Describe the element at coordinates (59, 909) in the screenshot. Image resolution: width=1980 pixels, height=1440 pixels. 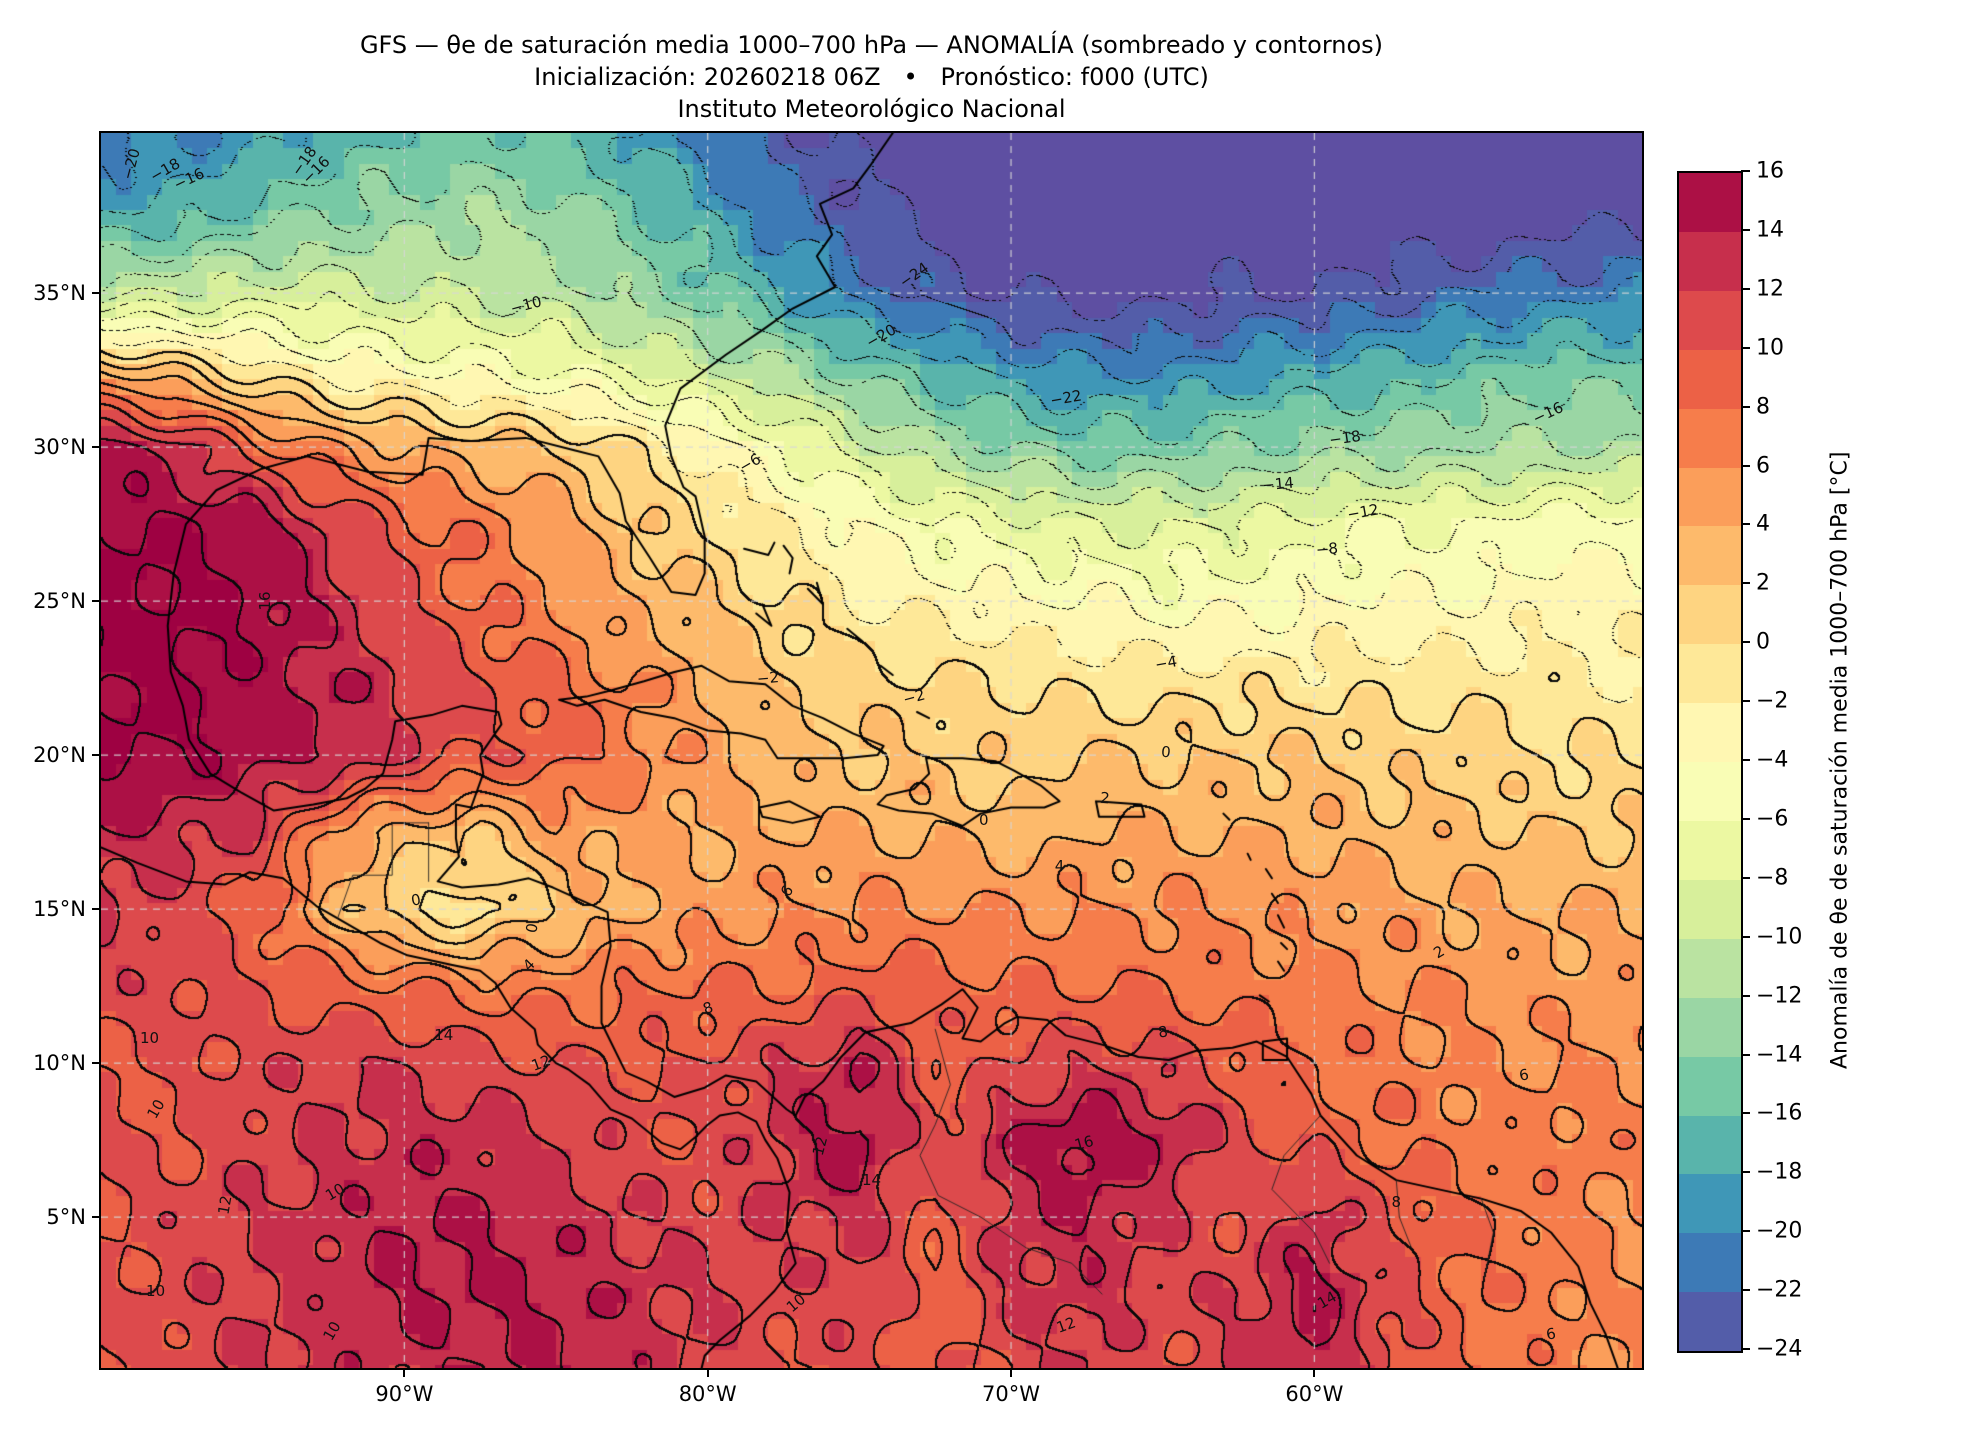
I see `y-axis-label: 15°N` at that location.